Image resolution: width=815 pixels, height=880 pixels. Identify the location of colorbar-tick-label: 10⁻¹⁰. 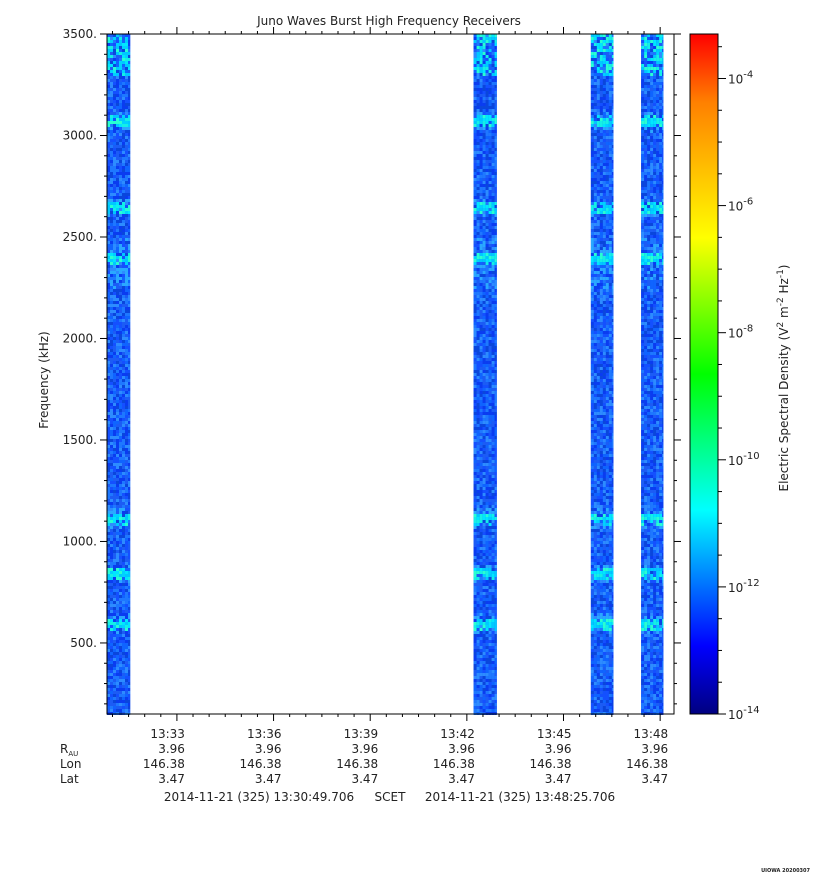
(744, 459).